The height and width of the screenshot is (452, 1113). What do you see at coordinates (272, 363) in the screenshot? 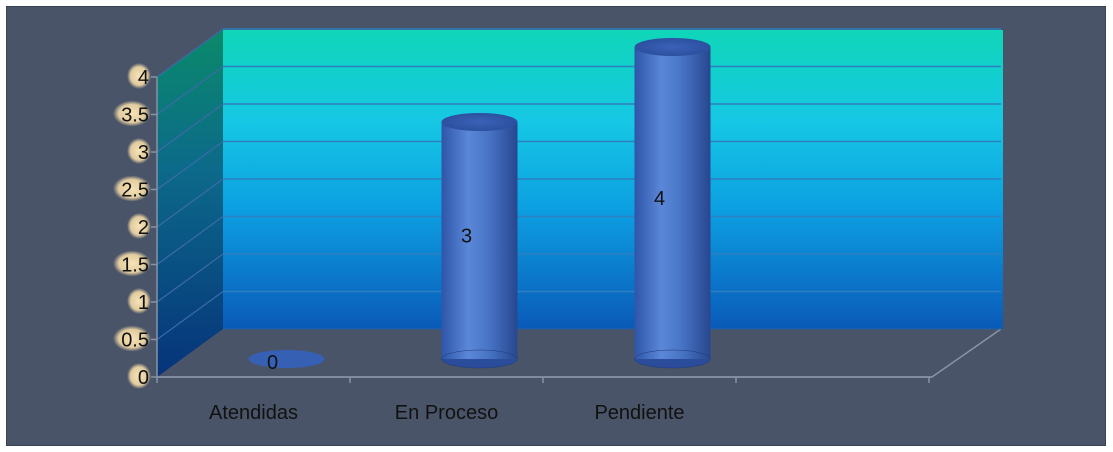
I see `data-label: 0` at bounding box center [272, 363].